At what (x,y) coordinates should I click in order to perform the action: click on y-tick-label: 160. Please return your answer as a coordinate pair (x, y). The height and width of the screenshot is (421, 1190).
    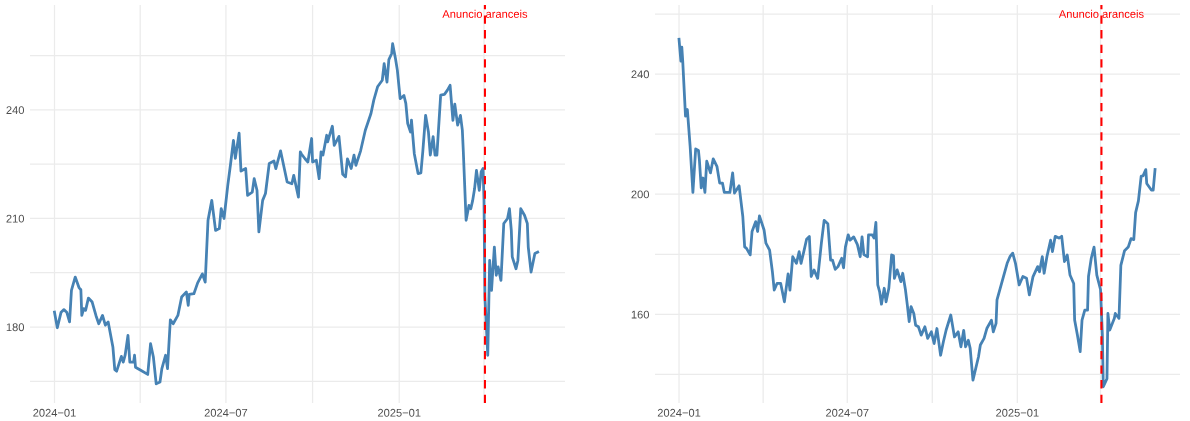
    Looking at the image, I should click on (640, 314).